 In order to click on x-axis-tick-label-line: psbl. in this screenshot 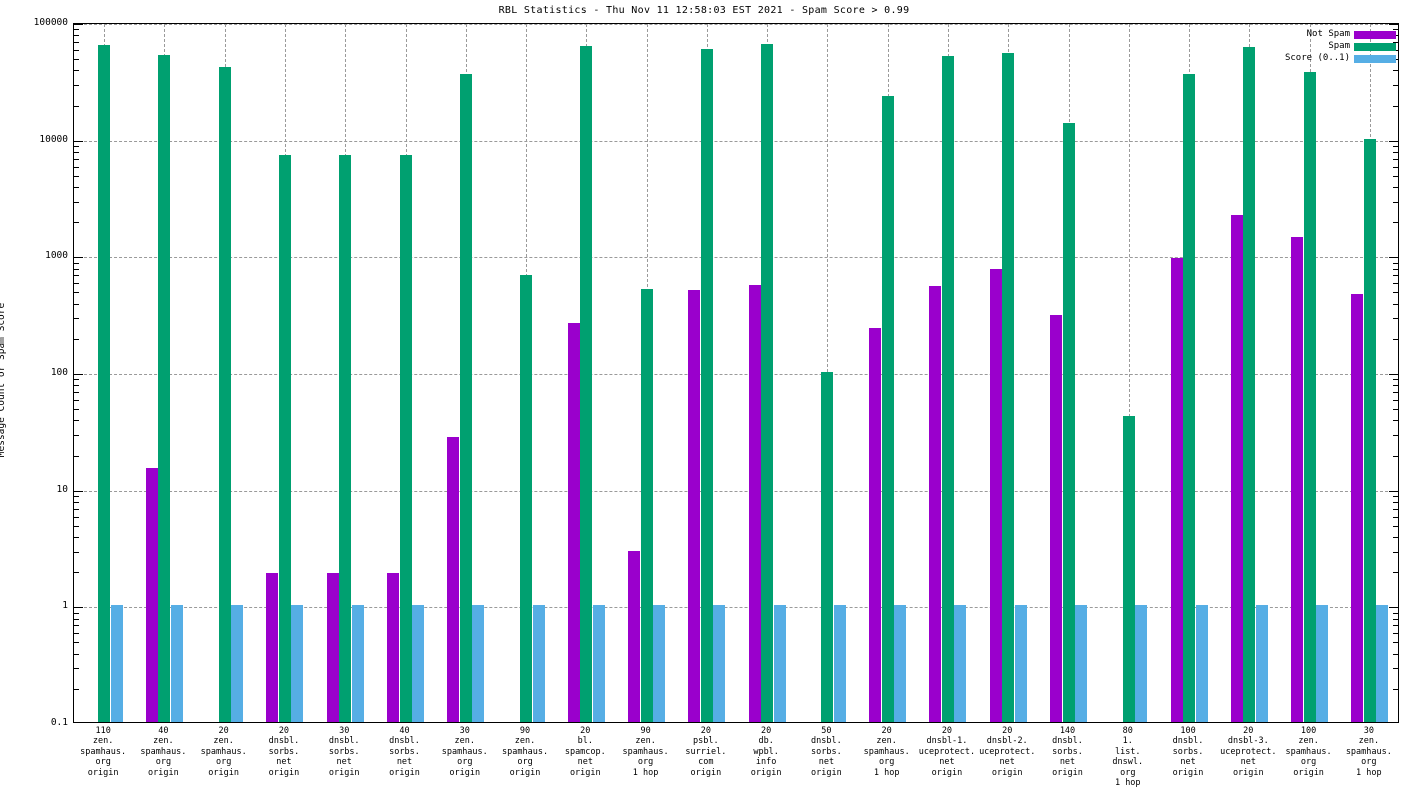, I will do `click(706, 741)`.